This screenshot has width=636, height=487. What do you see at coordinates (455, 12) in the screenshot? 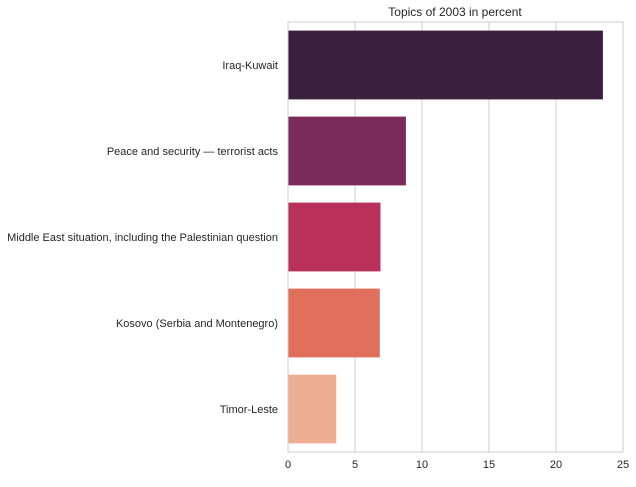
I see `chart-title: Topics of 2003 in percent` at bounding box center [455, 12].